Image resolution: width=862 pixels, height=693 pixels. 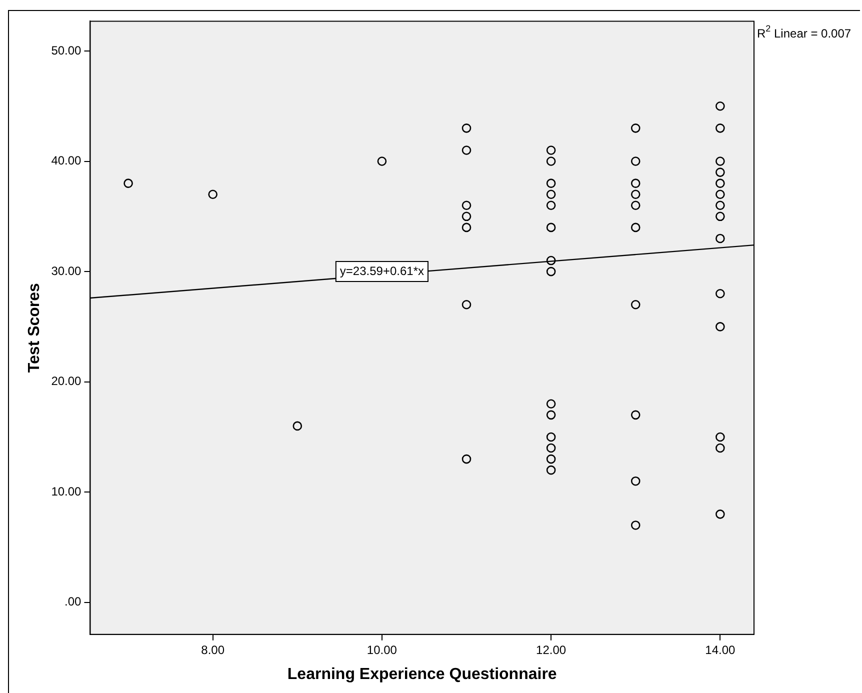 I want to click on y-tick-label: 10.00, so click(x=66, y=491).